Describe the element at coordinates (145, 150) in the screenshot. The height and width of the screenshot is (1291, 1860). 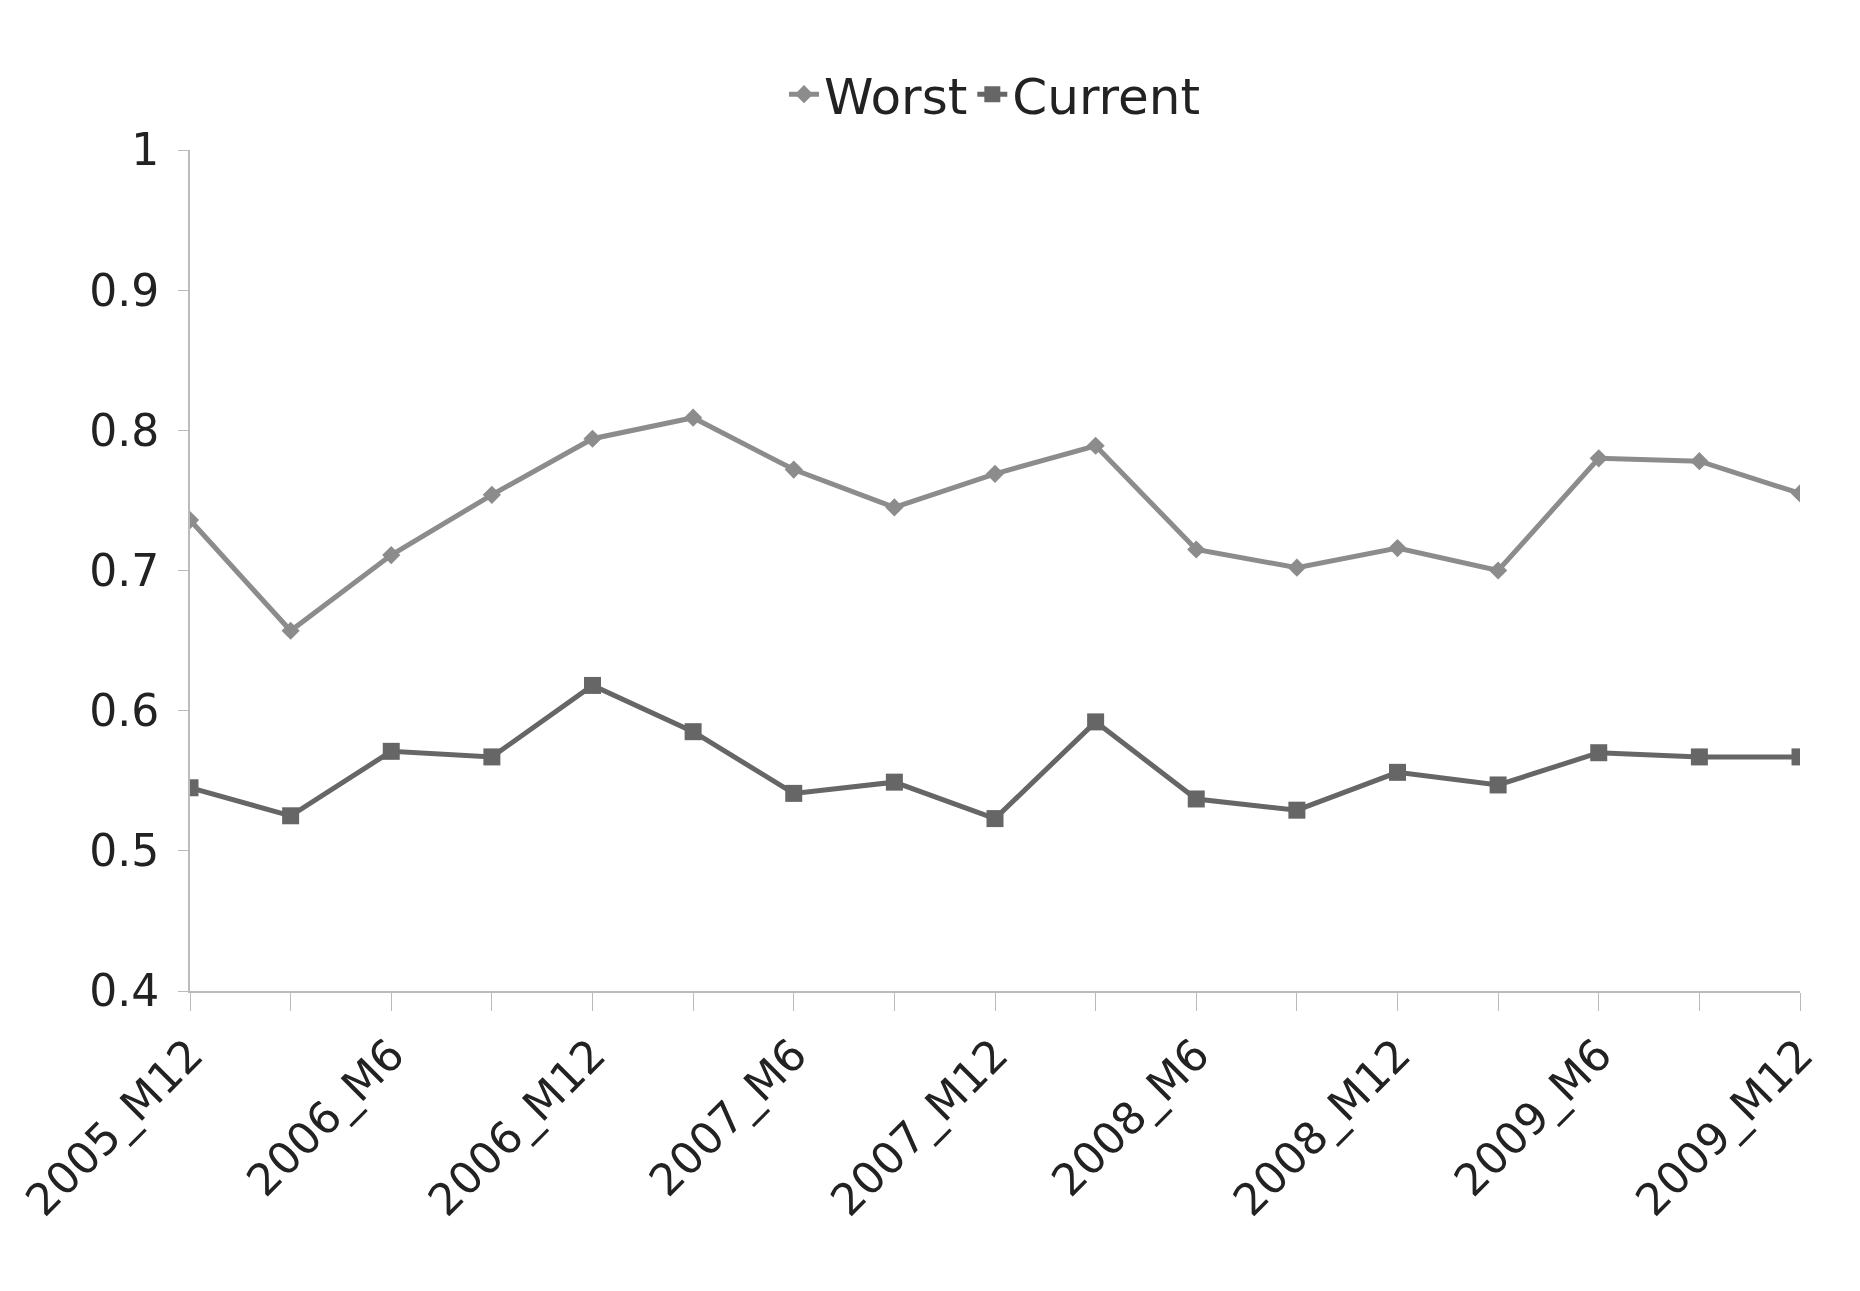
I see `y-tick-label: 1` at that location.